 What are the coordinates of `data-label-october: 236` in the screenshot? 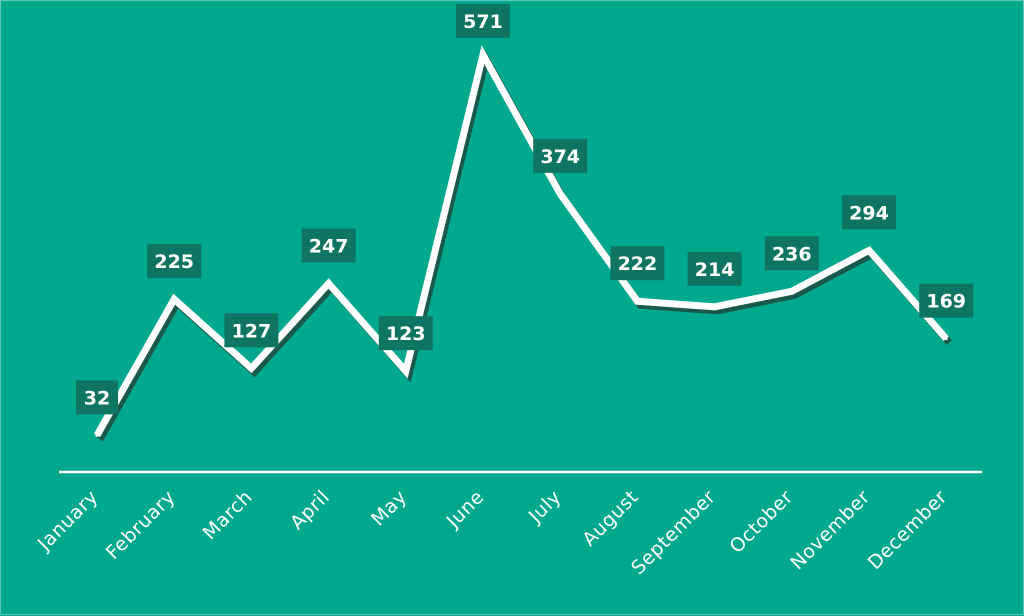 It's located at (791, 253).